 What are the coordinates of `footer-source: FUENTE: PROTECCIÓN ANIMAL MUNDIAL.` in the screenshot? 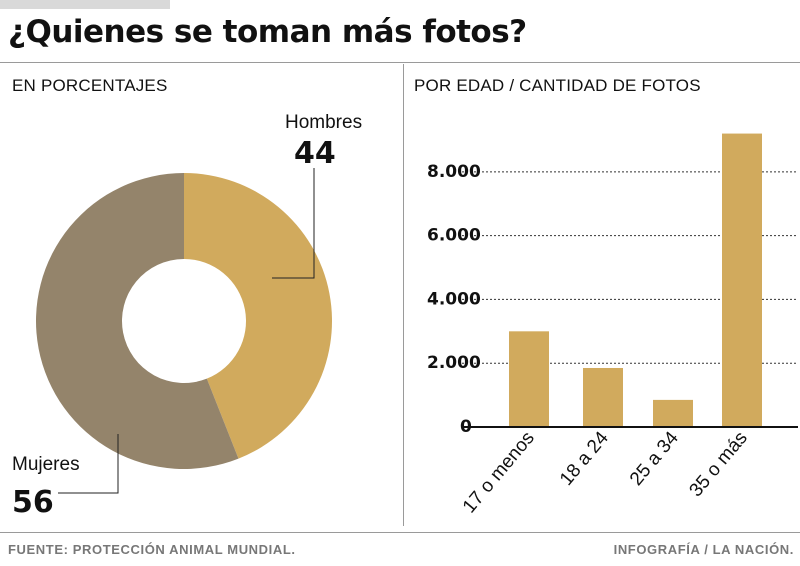 It's located at (152, 549).